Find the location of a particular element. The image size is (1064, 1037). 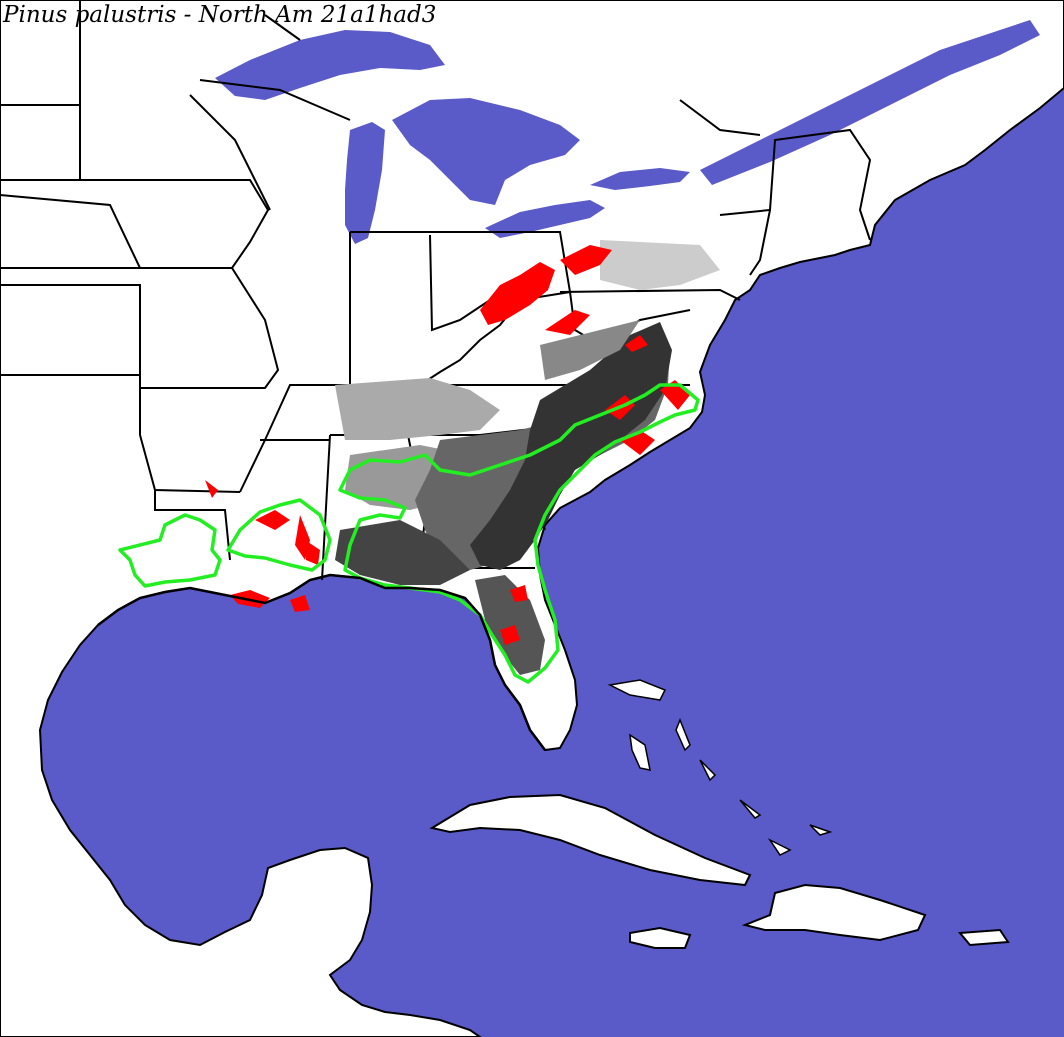

lake-superior is located at coordinates (330, 65).